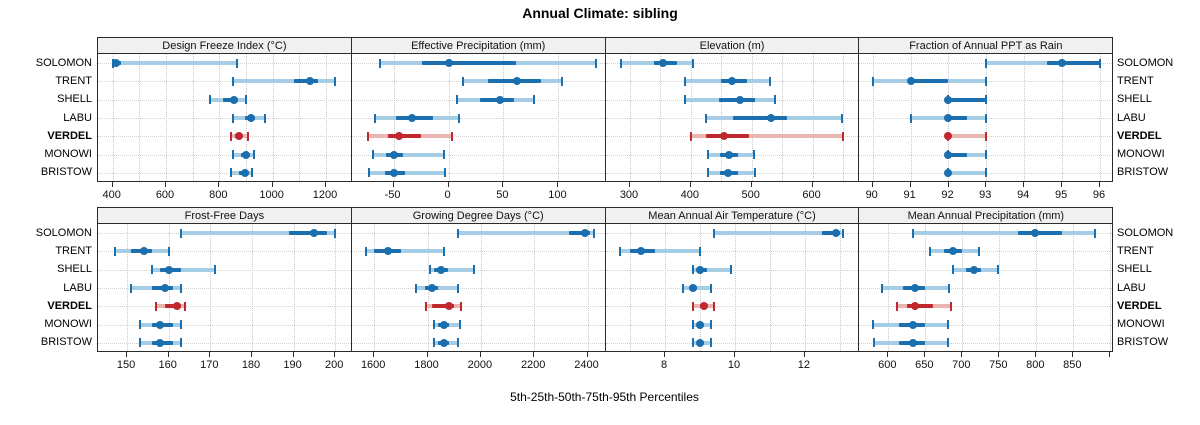  I want to click on axis-tick-label: 700, so click(961, 365).